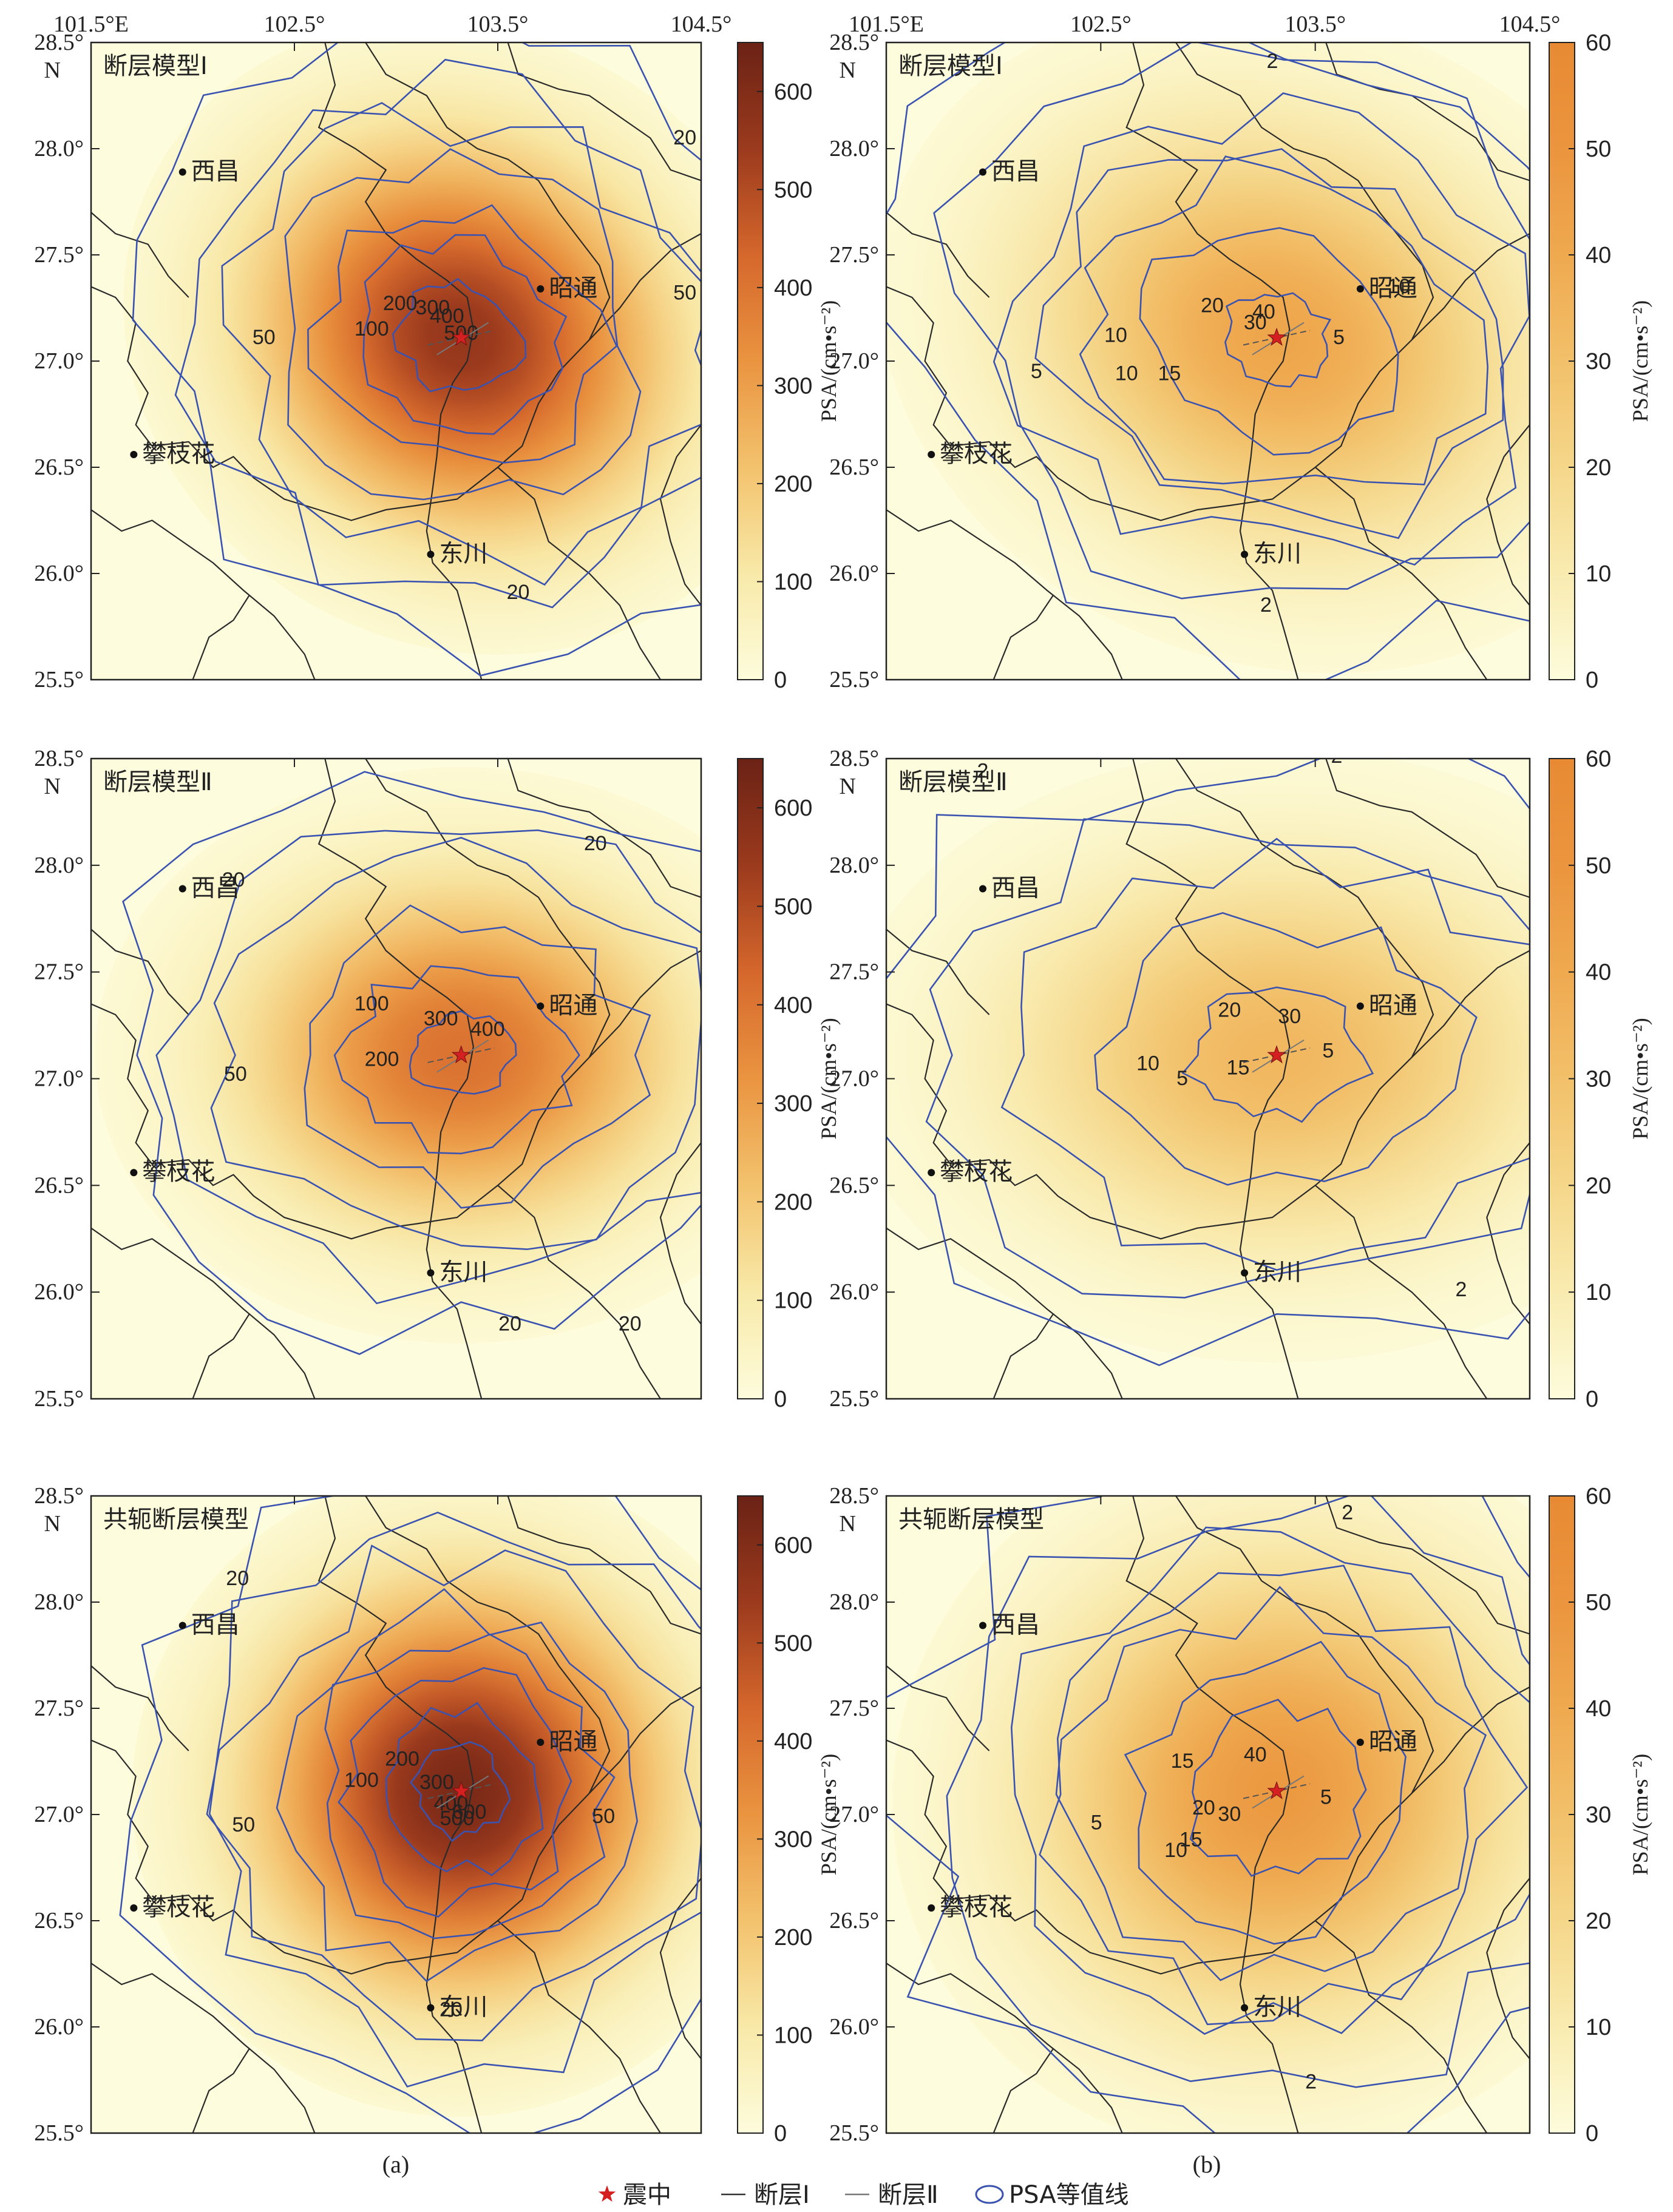  What do you see at coordinates (1276, 1054) in the screenshot?
I see `epicenter-star-icon` at bounding box center [1276, 1054].